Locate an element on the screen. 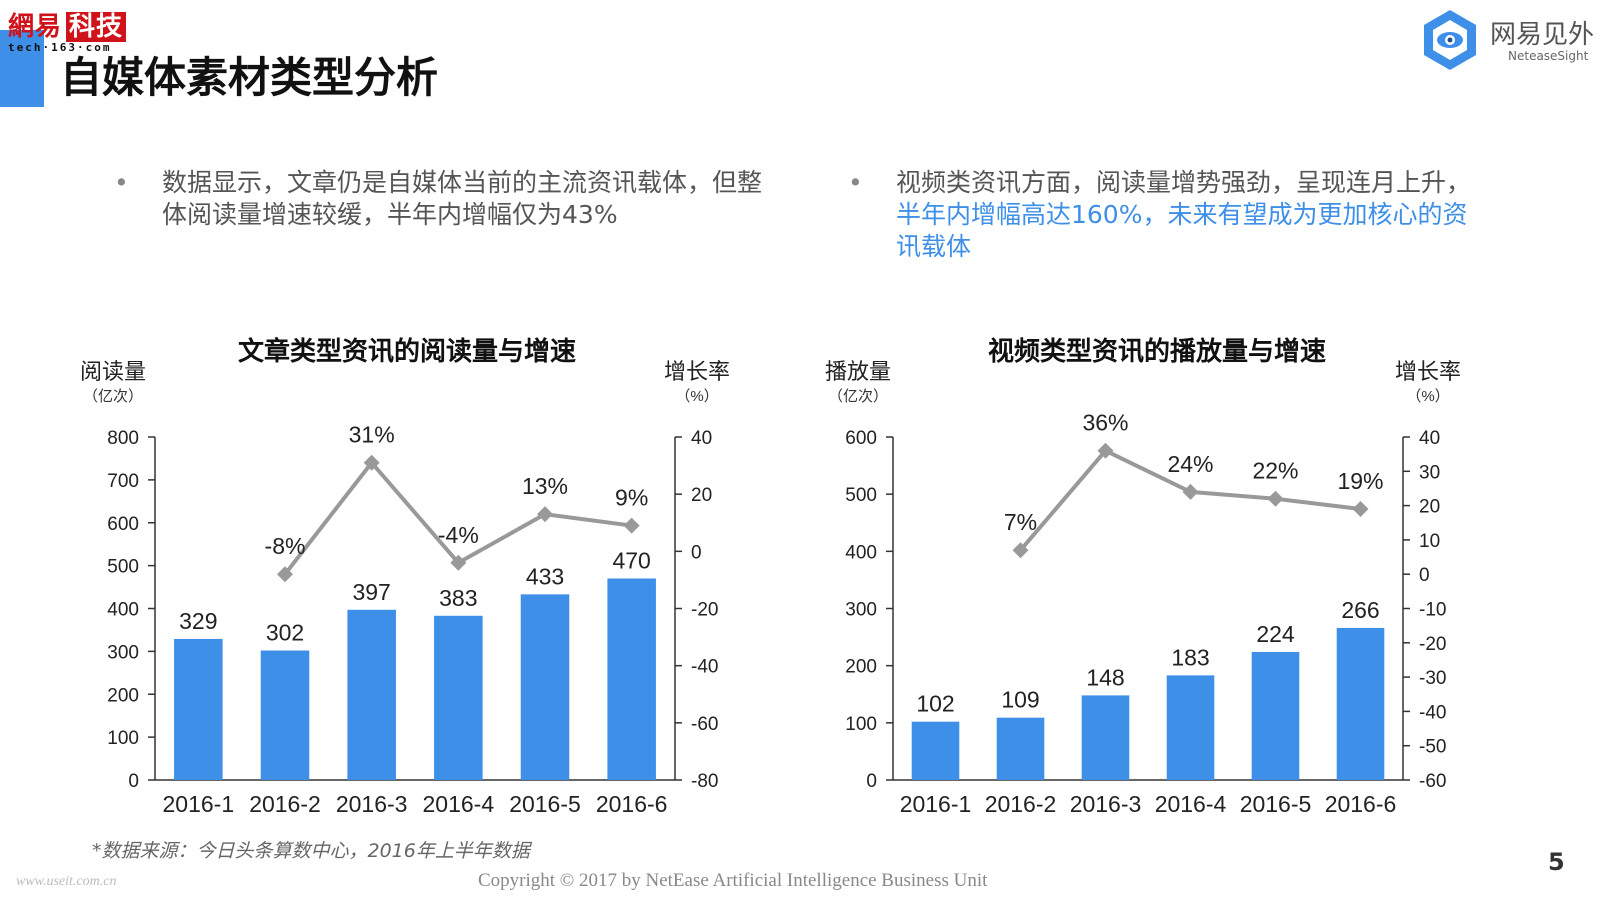  chart-1-x-tick-label: 2016-4 is located at coordinates (459, 804).